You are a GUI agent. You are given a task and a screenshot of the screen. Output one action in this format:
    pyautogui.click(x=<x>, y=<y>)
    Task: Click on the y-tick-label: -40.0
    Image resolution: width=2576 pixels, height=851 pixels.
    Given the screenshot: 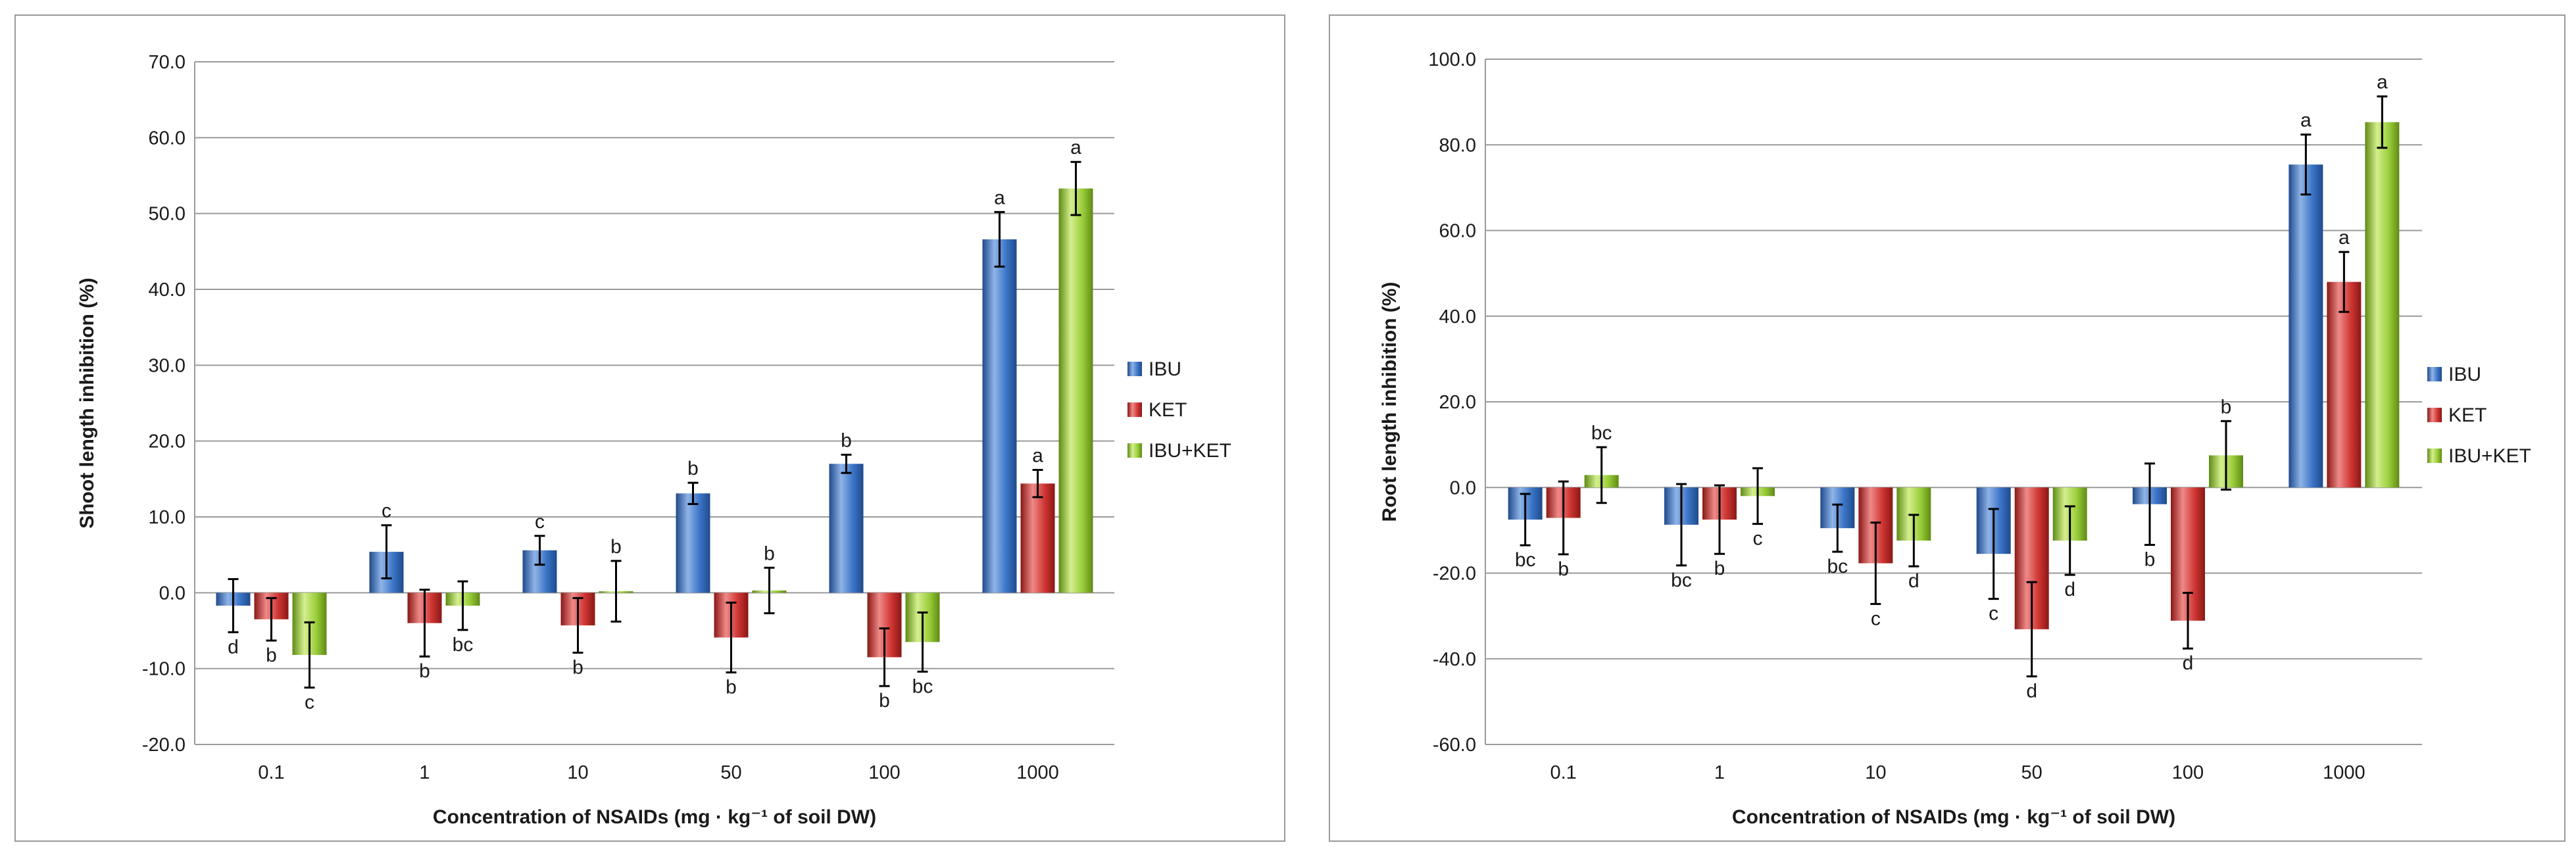 What is the action you would take?
    pyautogui.click(x=1454, y=659)
    